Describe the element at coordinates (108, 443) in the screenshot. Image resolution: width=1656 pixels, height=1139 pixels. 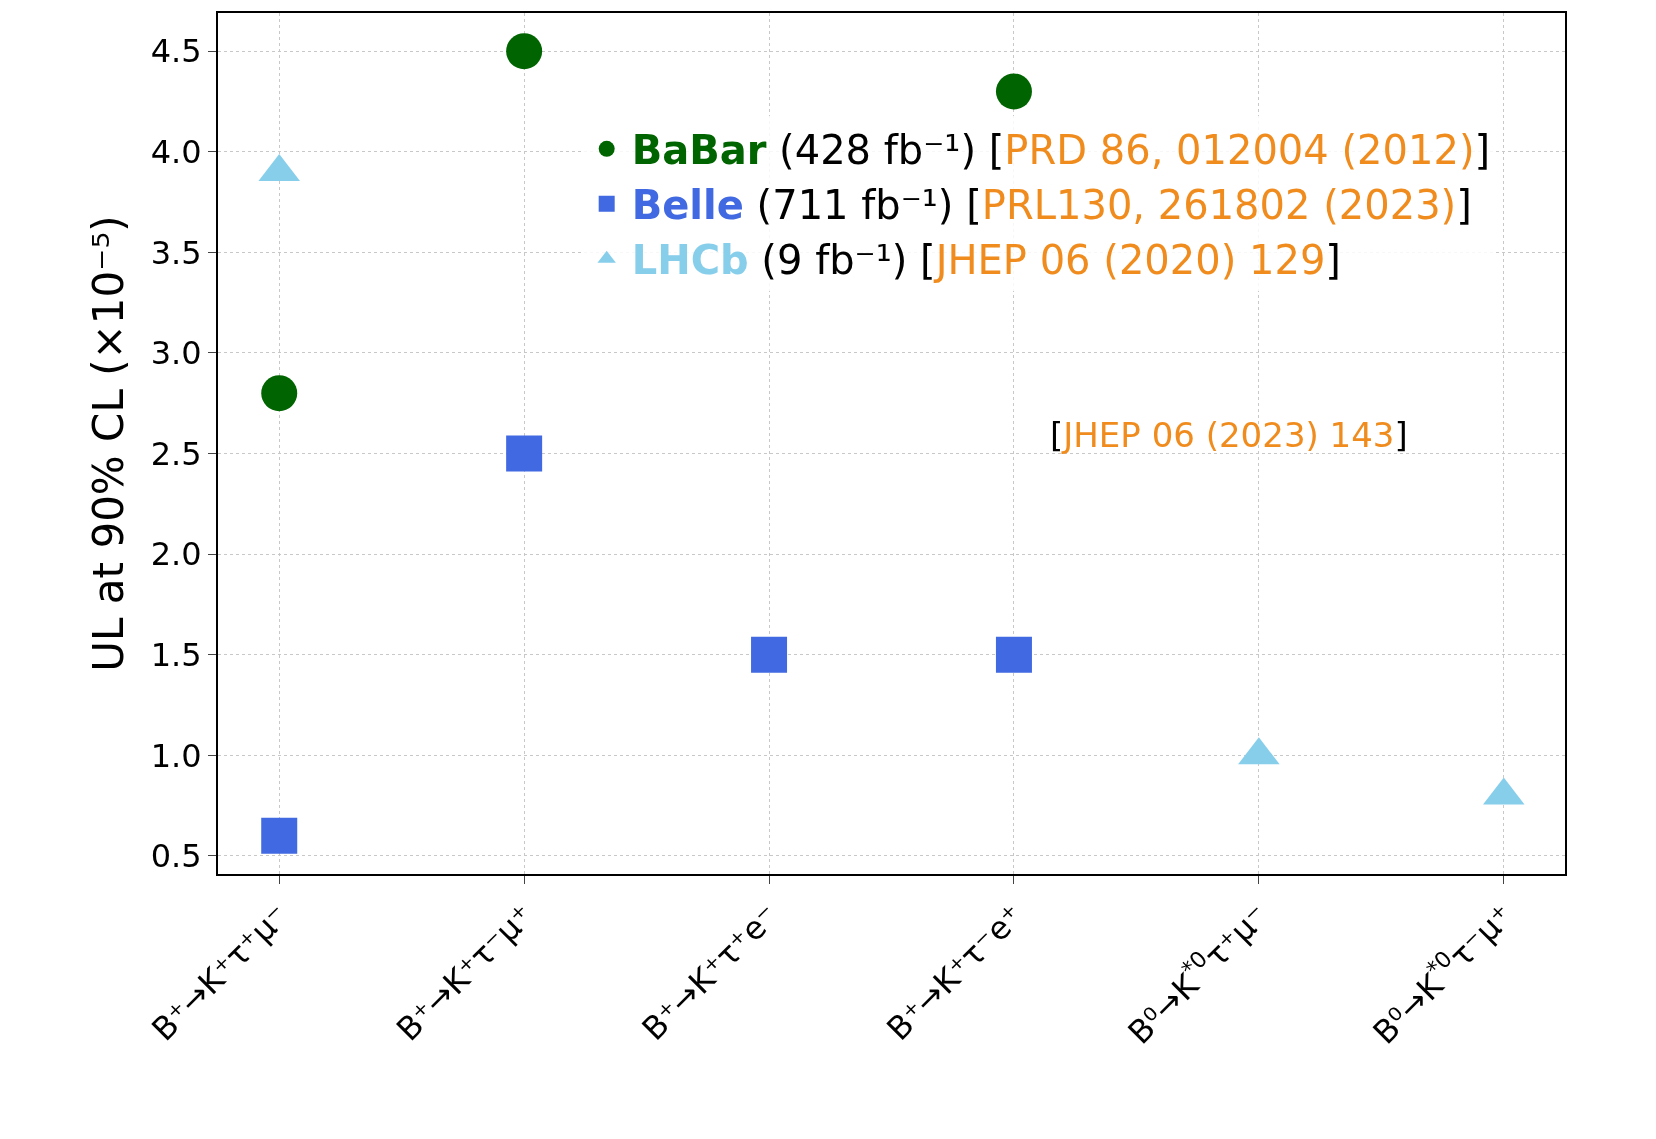
I see `y-axis-title: UL at 90% CL (×10⁻⁵)` at that location.